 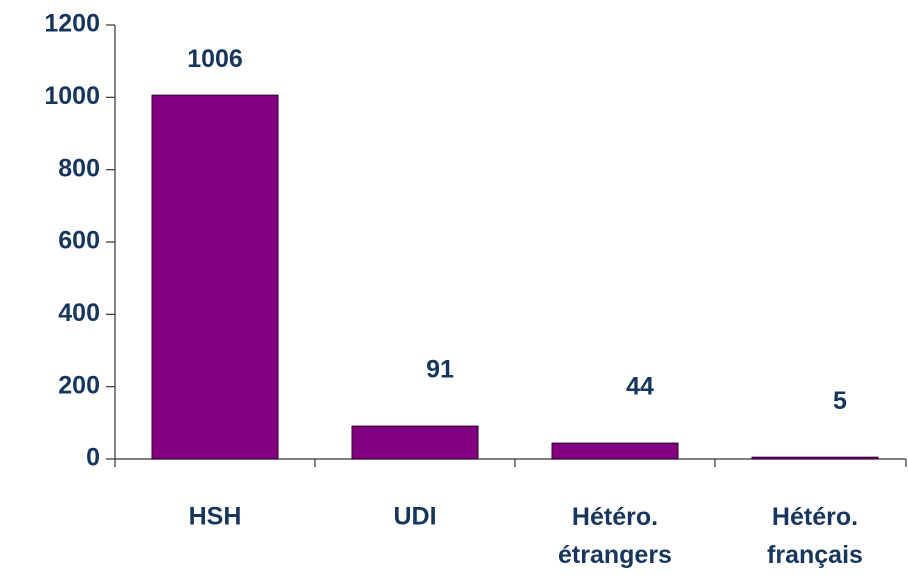 I want to click on y-tick-label: 1000, so click(x=72, y=96).